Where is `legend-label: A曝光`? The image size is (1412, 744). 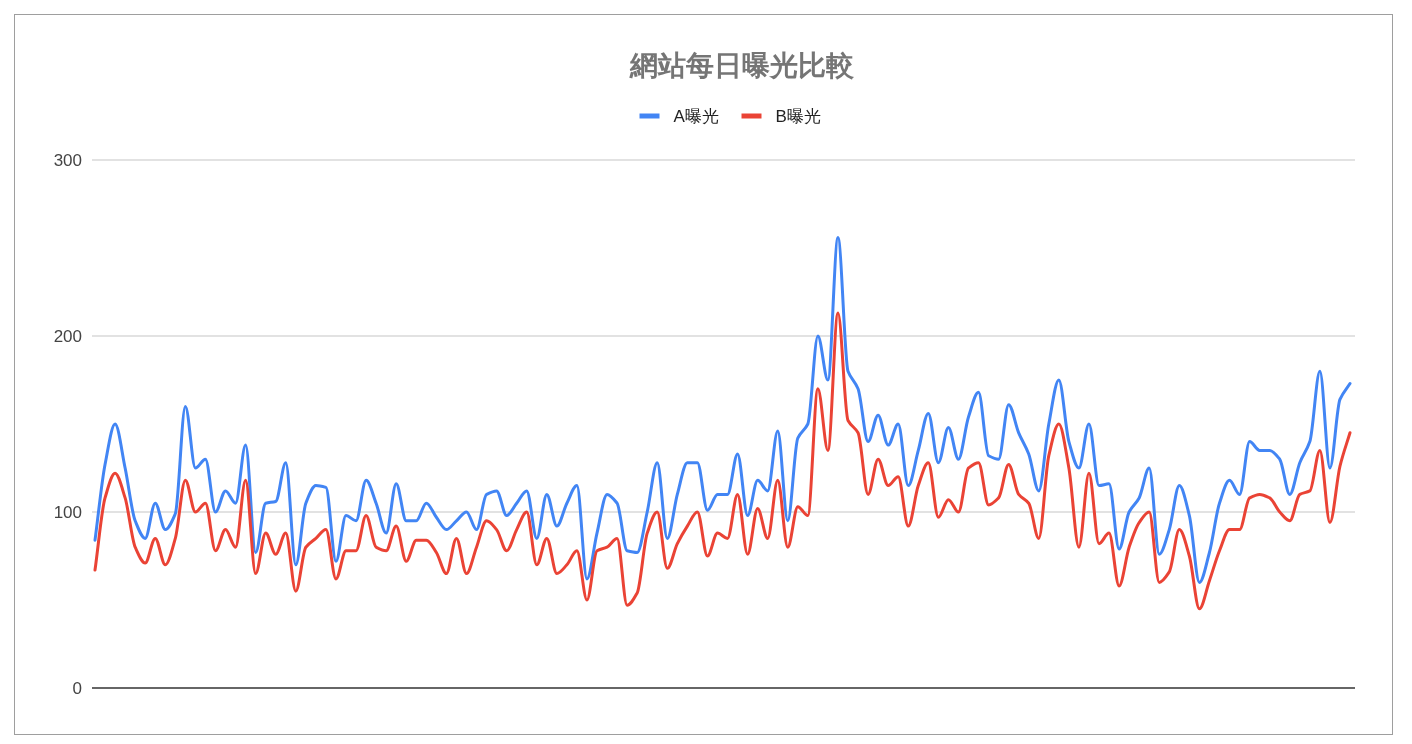
legend-label: A曝光 is located at coordinates (696, 116).